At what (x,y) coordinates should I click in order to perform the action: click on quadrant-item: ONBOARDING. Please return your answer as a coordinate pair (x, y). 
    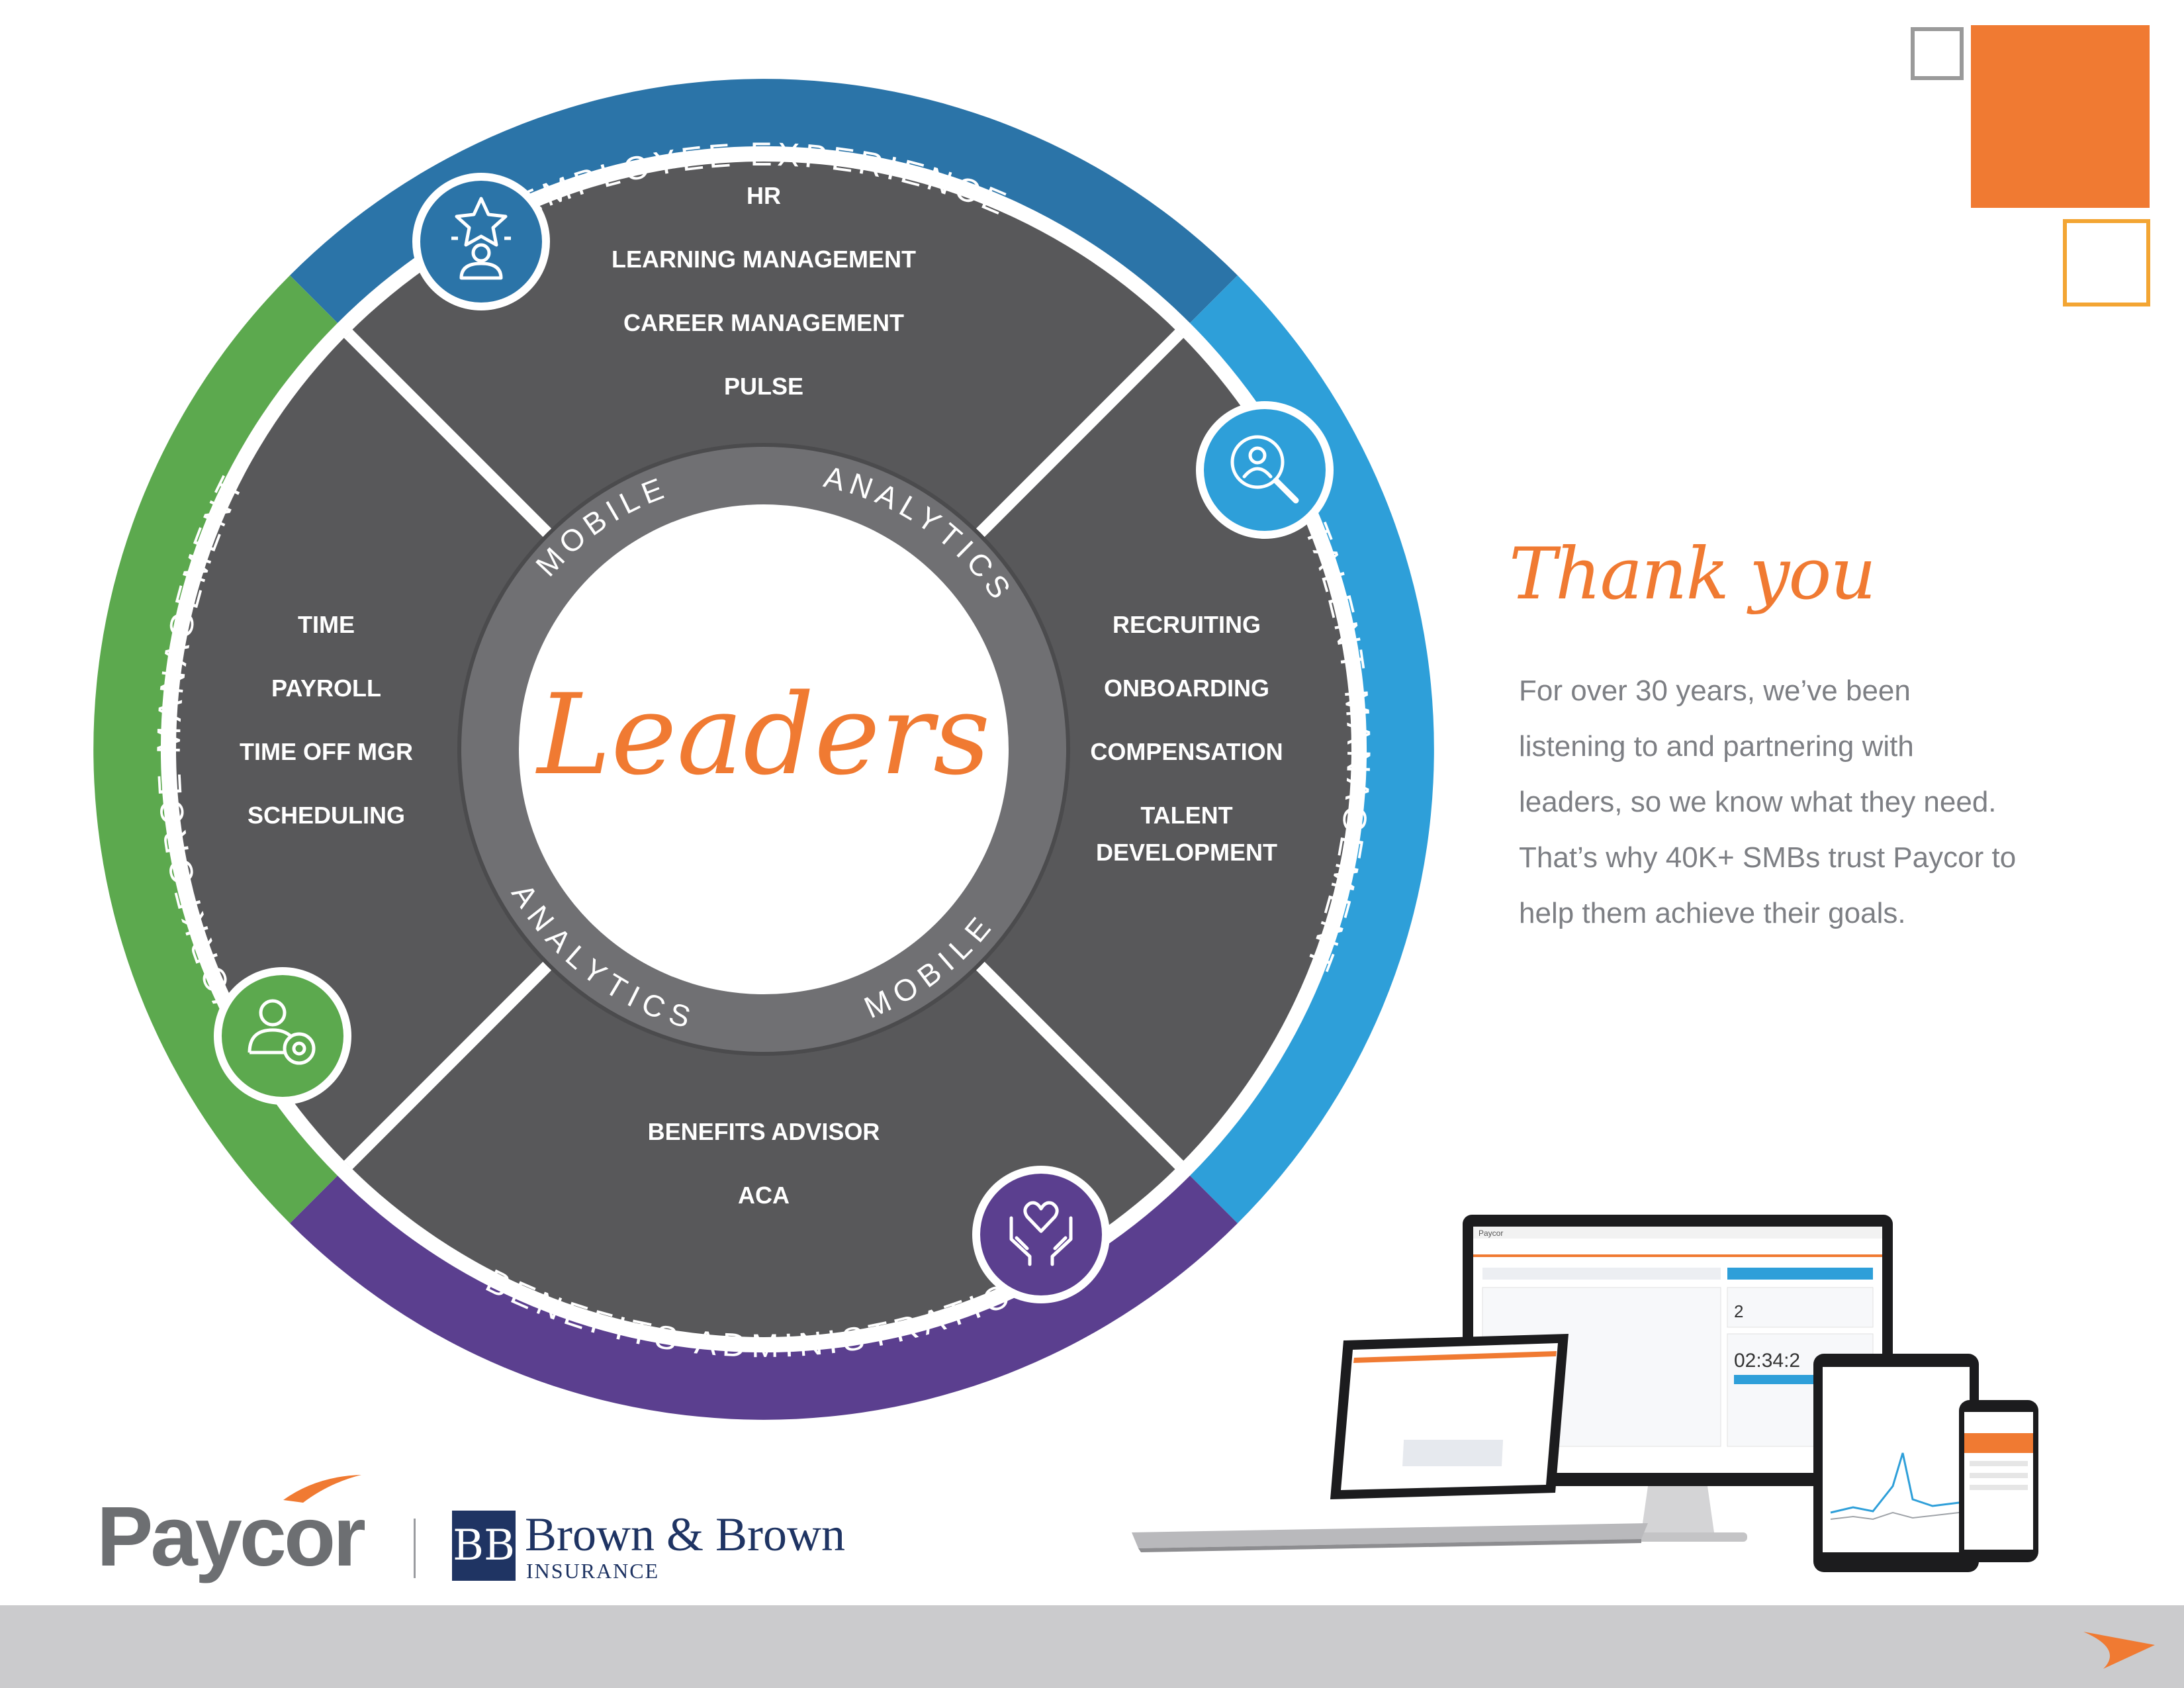
    Looking at the image, I should click on (1186, 688).